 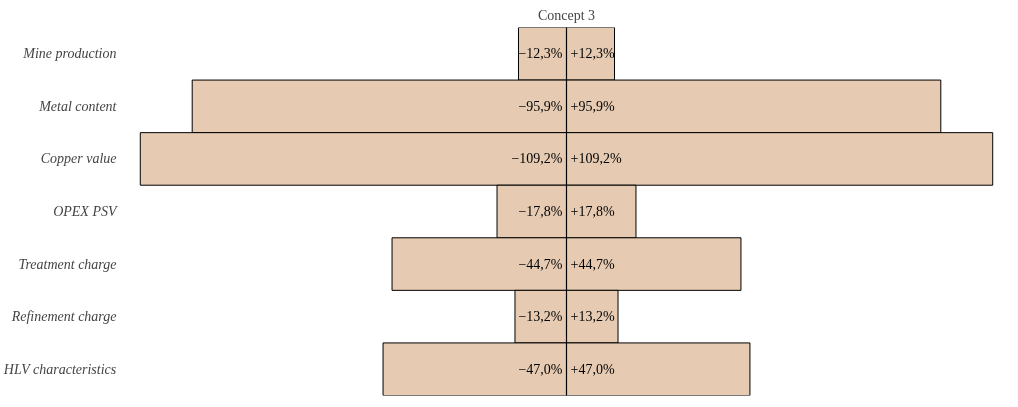 What do you see at coordinates (67, 264) in the screenshot?
I see `y-tick-label: Treatment charge` at bounding box center [67, 264].